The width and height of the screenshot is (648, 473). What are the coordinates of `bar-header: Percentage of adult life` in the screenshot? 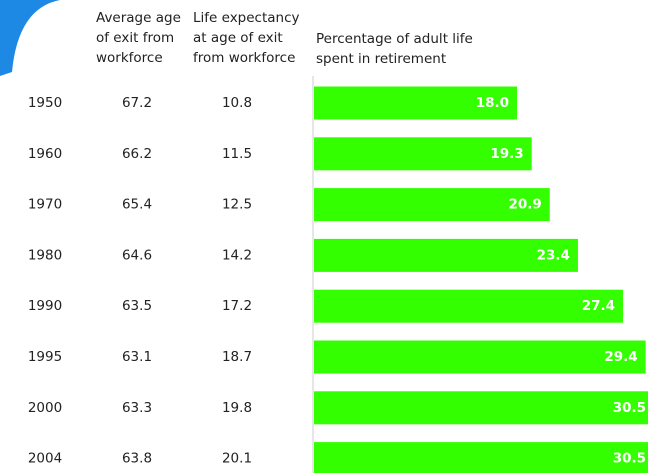 It's located at (394, 39).